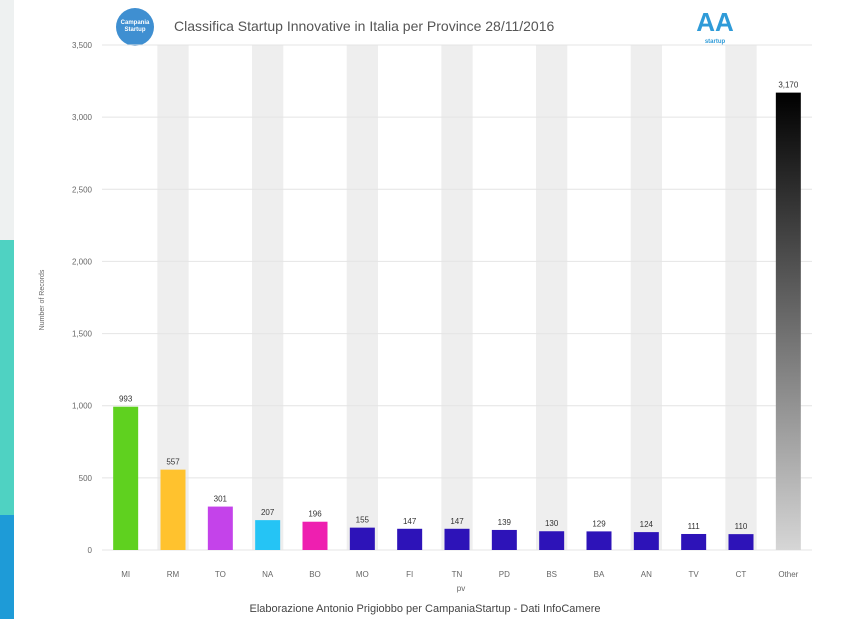 This screenshot has width=844, height=619. Describe the element at coordinates (715, 42) in the screenshot. I see `logo-right-text: startup` at that location.